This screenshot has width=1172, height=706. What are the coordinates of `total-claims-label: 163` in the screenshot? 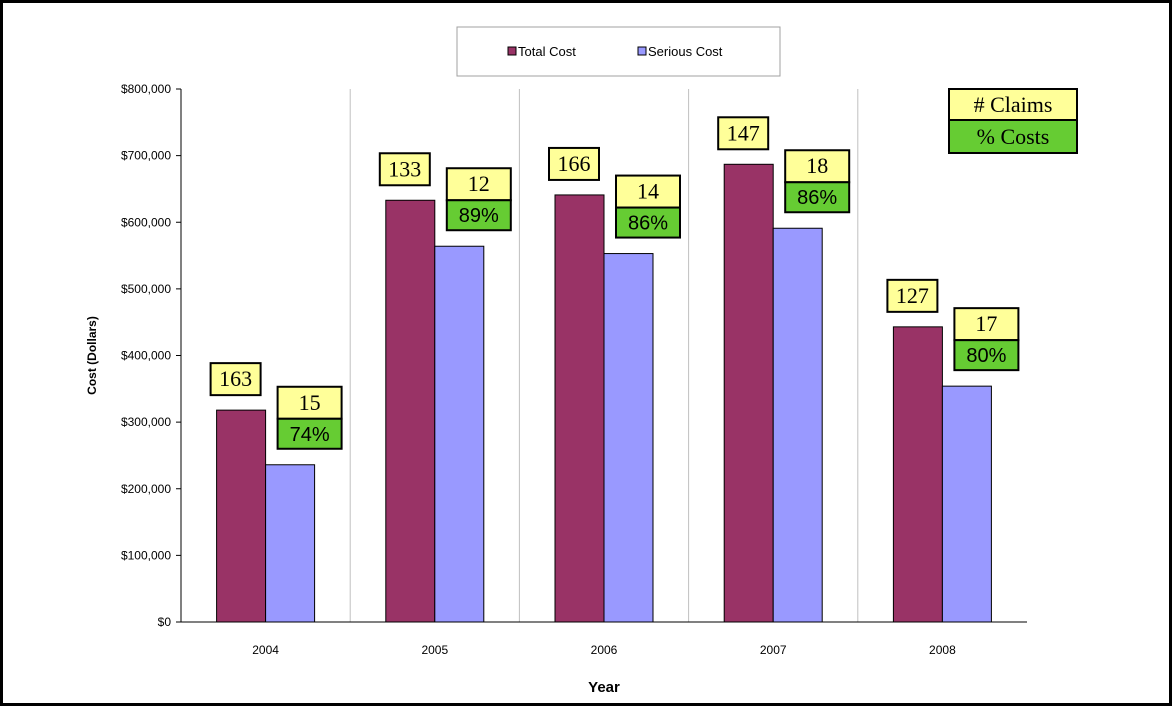 It's located at (235, 378).